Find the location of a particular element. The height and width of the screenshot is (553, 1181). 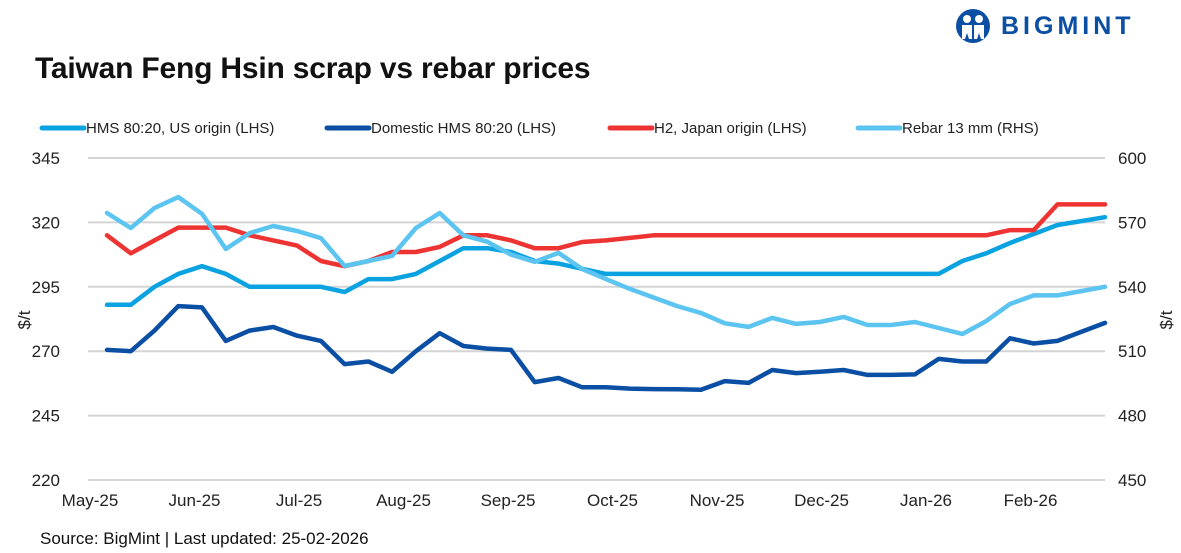

logo-text: BIGMINT is located at coordinates (1068, 25).